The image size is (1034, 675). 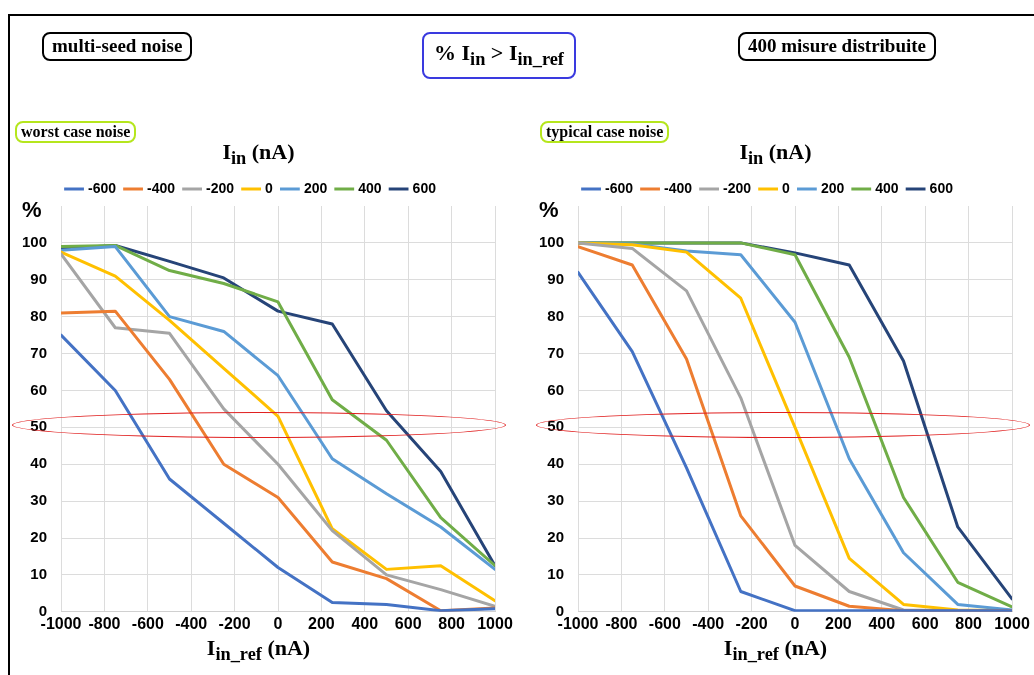 I want to click on text: 400 misure distribuite, so click(x=837, y=46).